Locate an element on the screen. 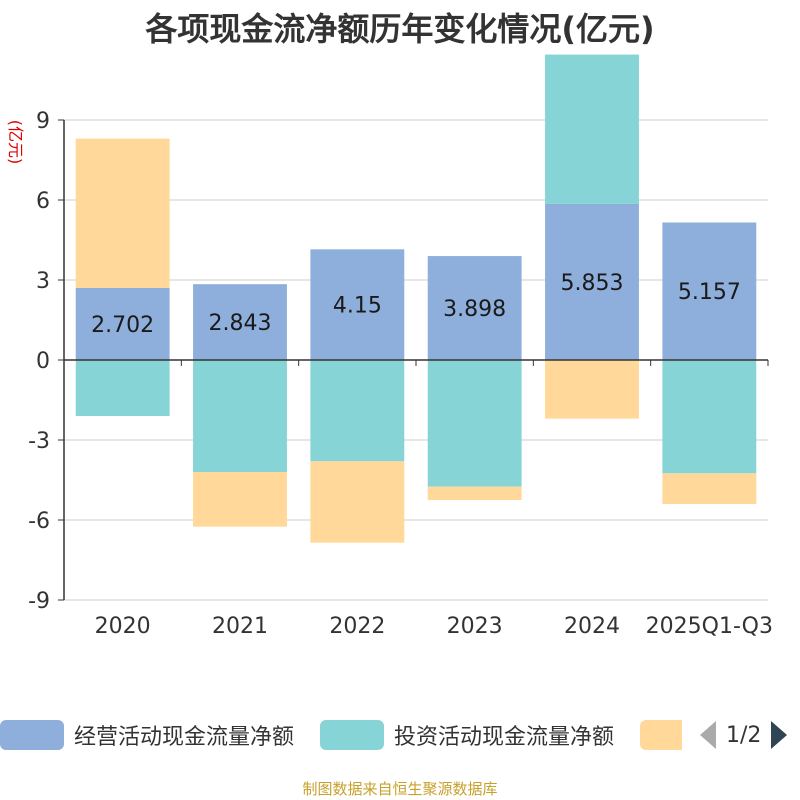 Image resolution: width=800 pixels, height=800 pixels. legend-label-operating: 经营活动现金流量净额 is located at coordinates (184, 737).